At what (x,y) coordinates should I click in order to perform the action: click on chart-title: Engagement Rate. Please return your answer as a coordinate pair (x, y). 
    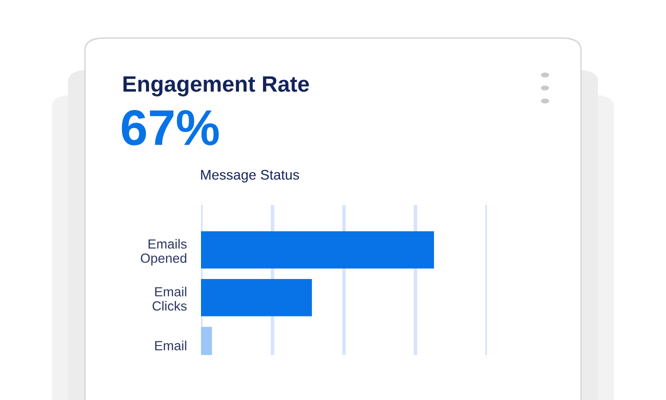
    Looking at the image, I should click on (216, 86).